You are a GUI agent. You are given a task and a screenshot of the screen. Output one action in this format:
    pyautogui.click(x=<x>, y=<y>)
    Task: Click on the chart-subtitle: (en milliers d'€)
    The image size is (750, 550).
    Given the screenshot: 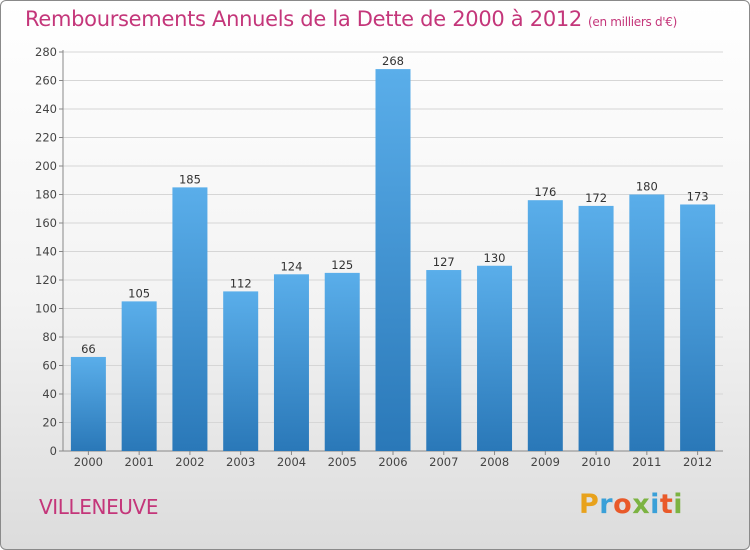 What is the action you would take?
    pyautogui.click(x=633, y=22)
    